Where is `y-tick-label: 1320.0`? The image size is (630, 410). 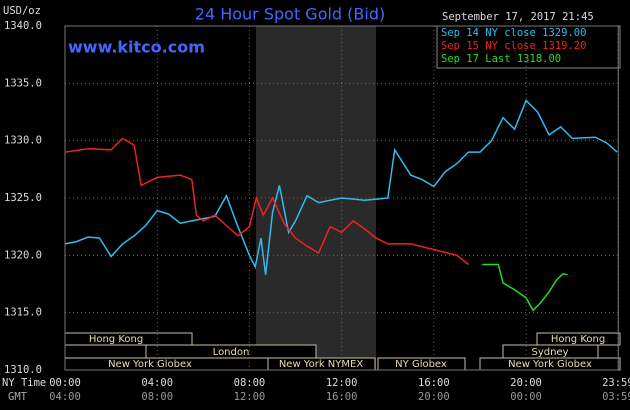
y-tick-label: 1320.0 is located at coordinates (23, 255).